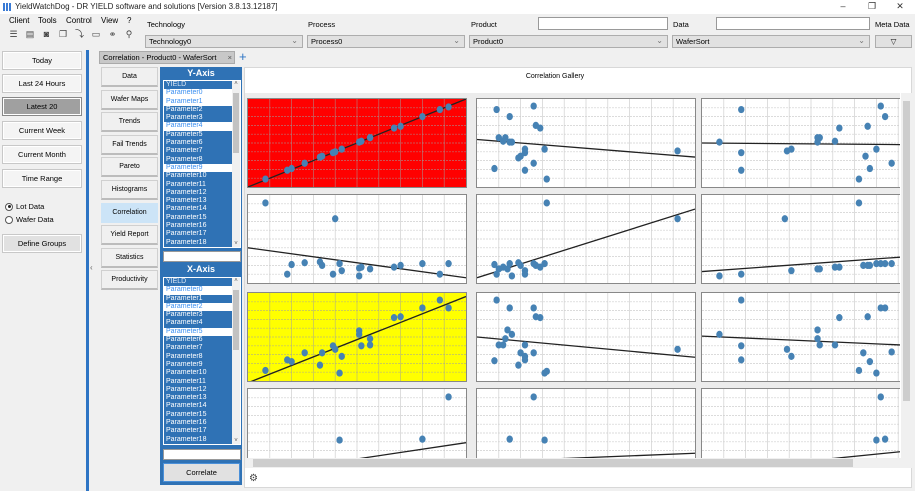 This screenshot has height=491, width=915. Describe the element at coordinates (129, 212) in the screenshot. I see `nav-correlation: Correlation` at that location.